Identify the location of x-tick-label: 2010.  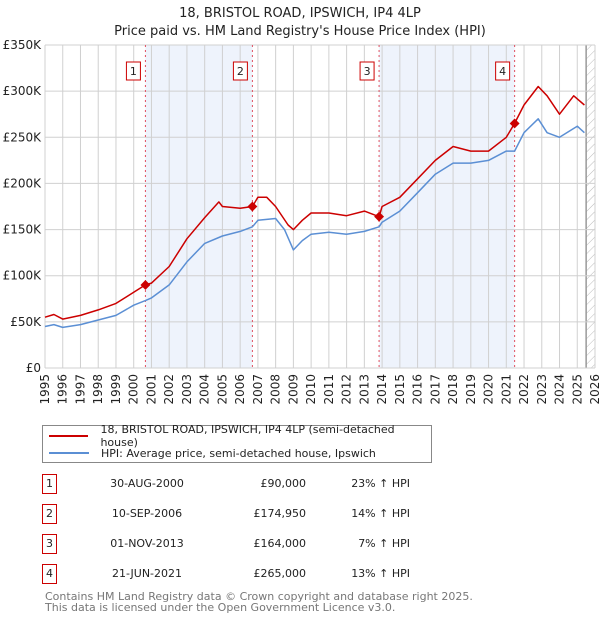
(311, 389).